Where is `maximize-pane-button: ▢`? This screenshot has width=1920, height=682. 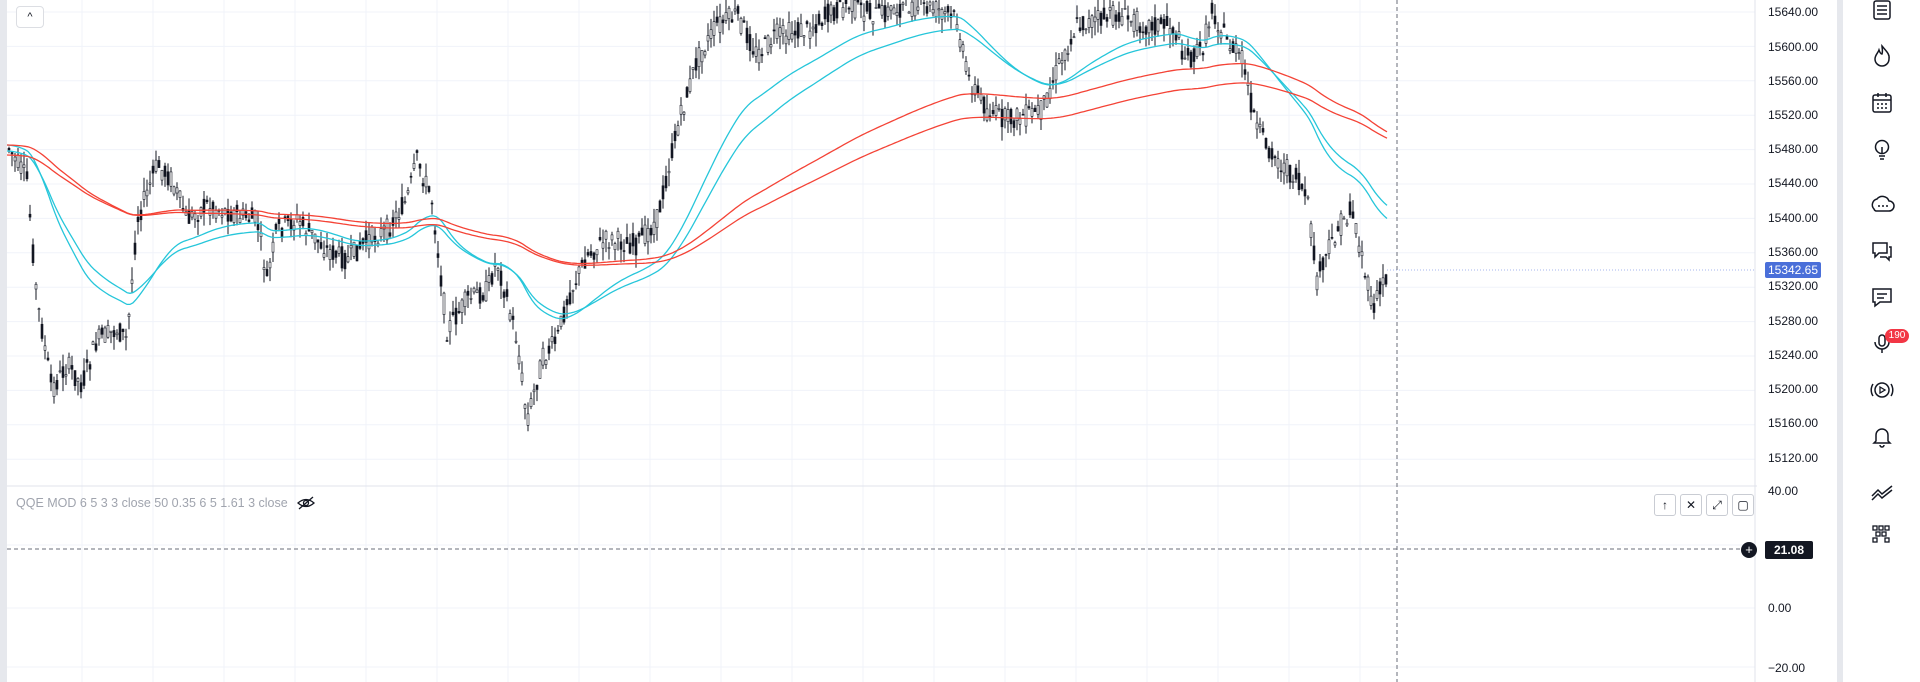 maximize-pane-button: ▢ is located at coordinates (1743, 505).